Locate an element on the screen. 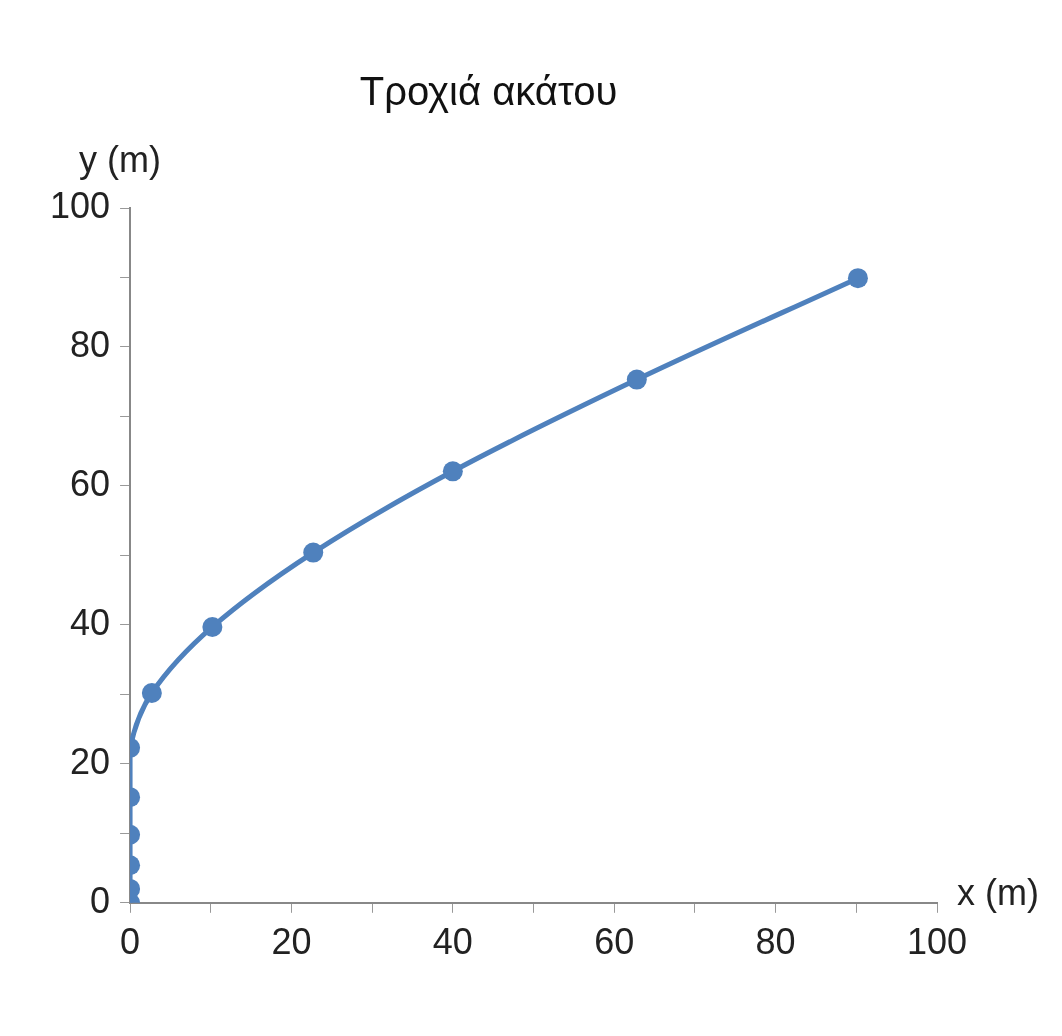  x-tick-label: 20 is located at coordinates (291, 942).